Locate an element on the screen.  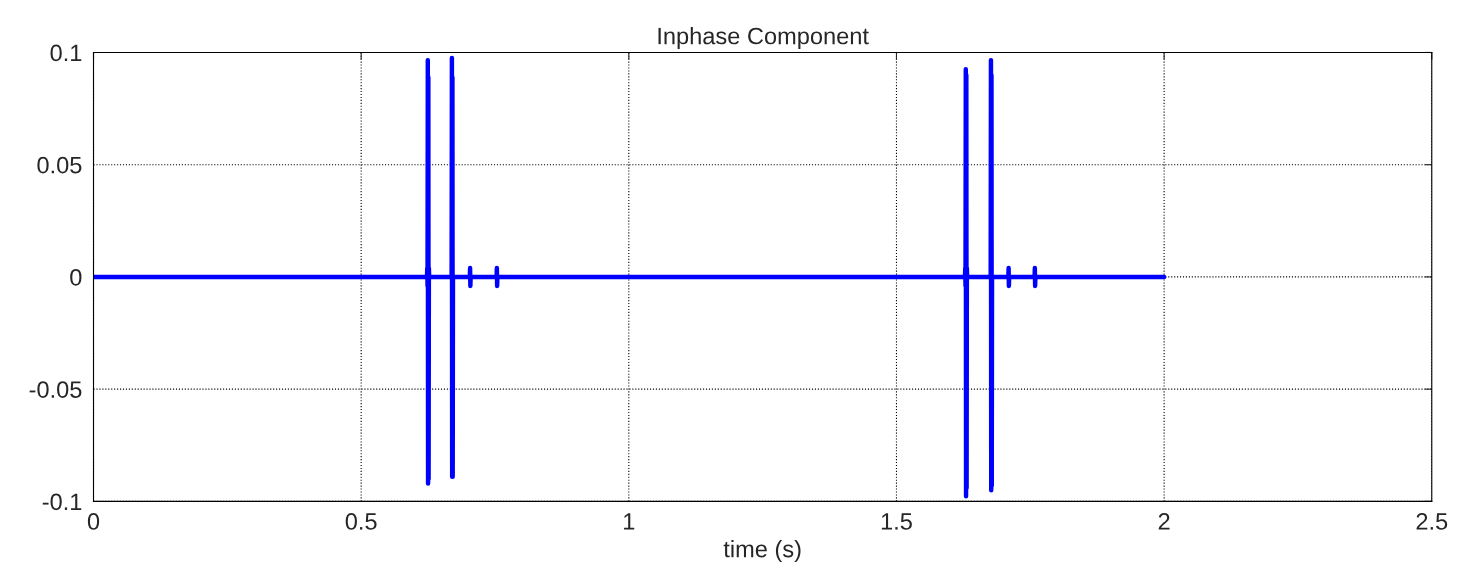
x-tick-label: 0 is located at coordinates (93, 521).